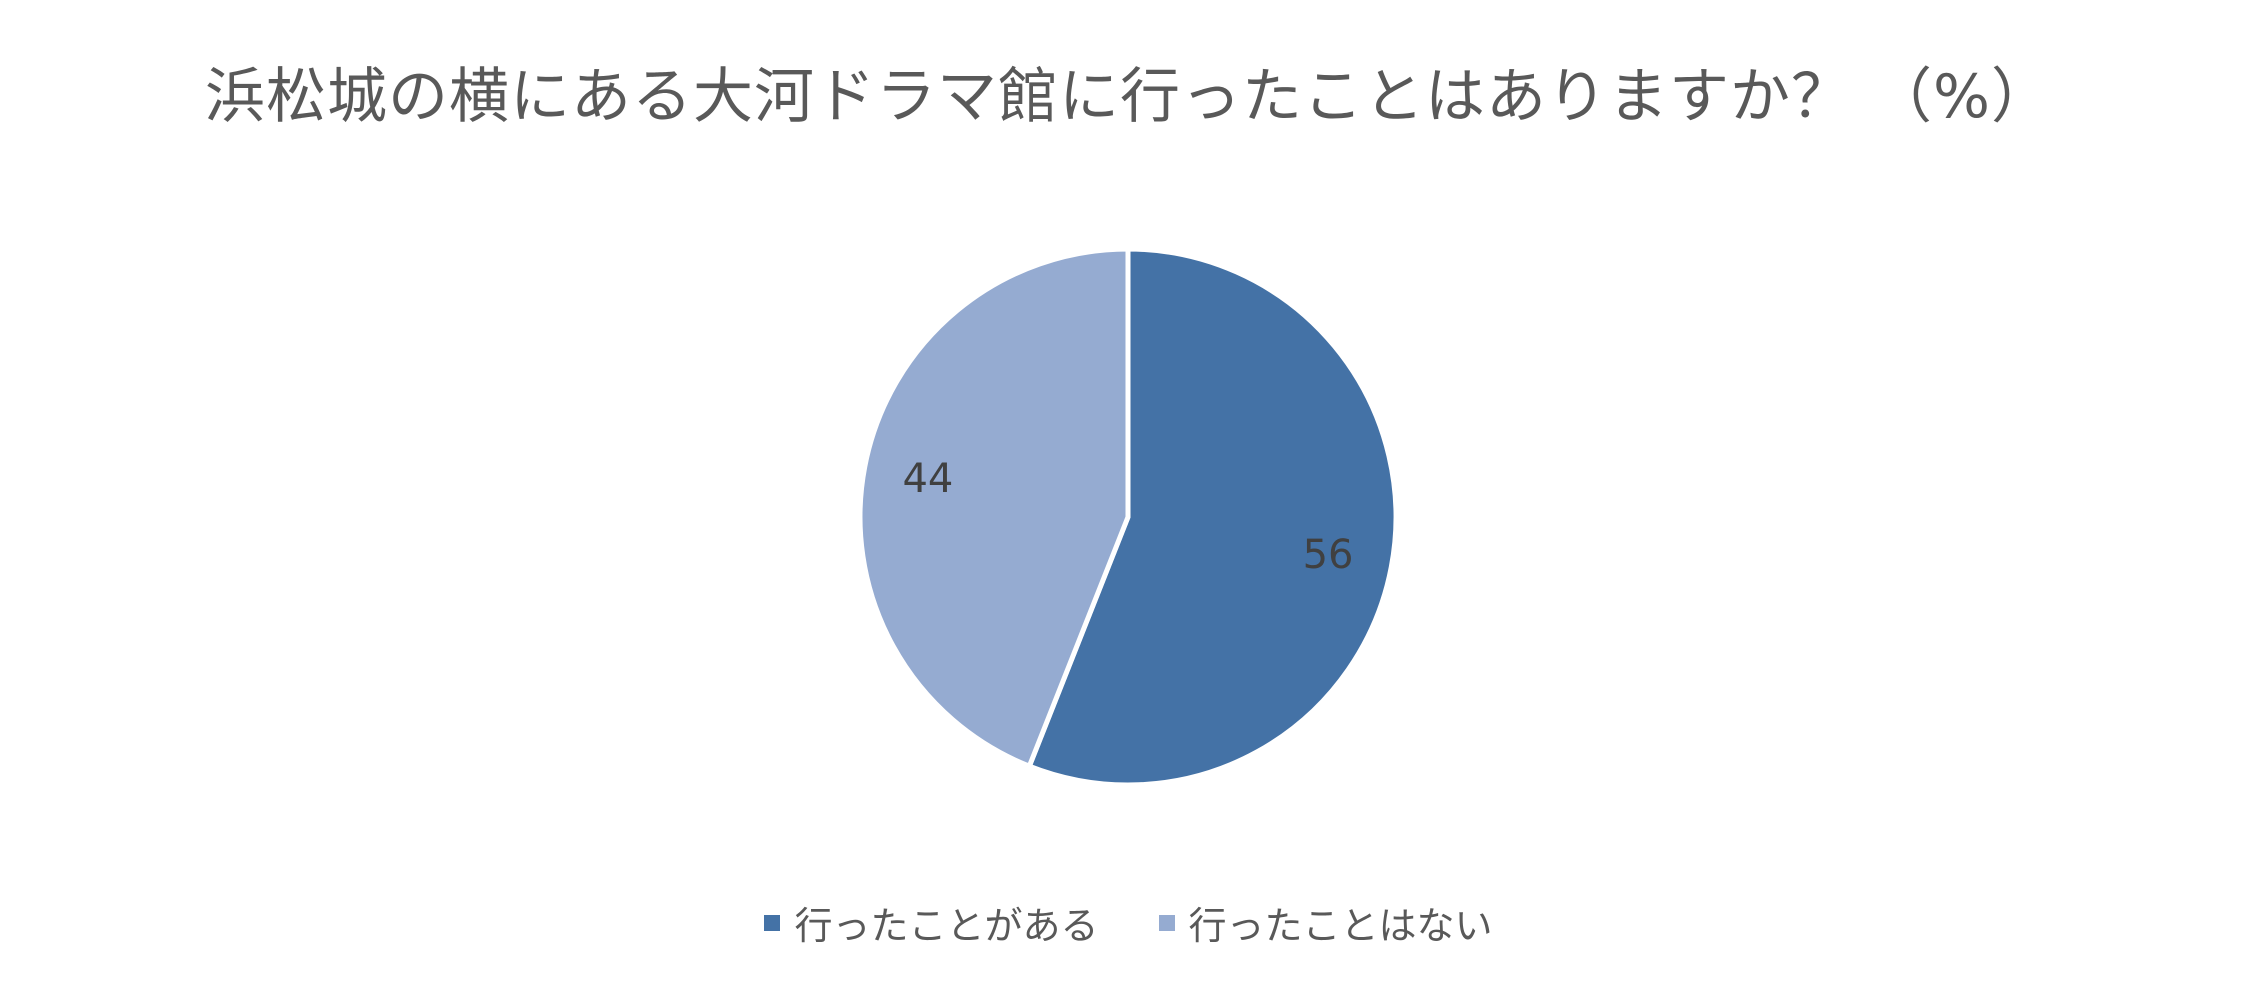 The height and width of the screenshot is (990, 2257). I want to click on legend-swatch-visited, so click(772, 922).